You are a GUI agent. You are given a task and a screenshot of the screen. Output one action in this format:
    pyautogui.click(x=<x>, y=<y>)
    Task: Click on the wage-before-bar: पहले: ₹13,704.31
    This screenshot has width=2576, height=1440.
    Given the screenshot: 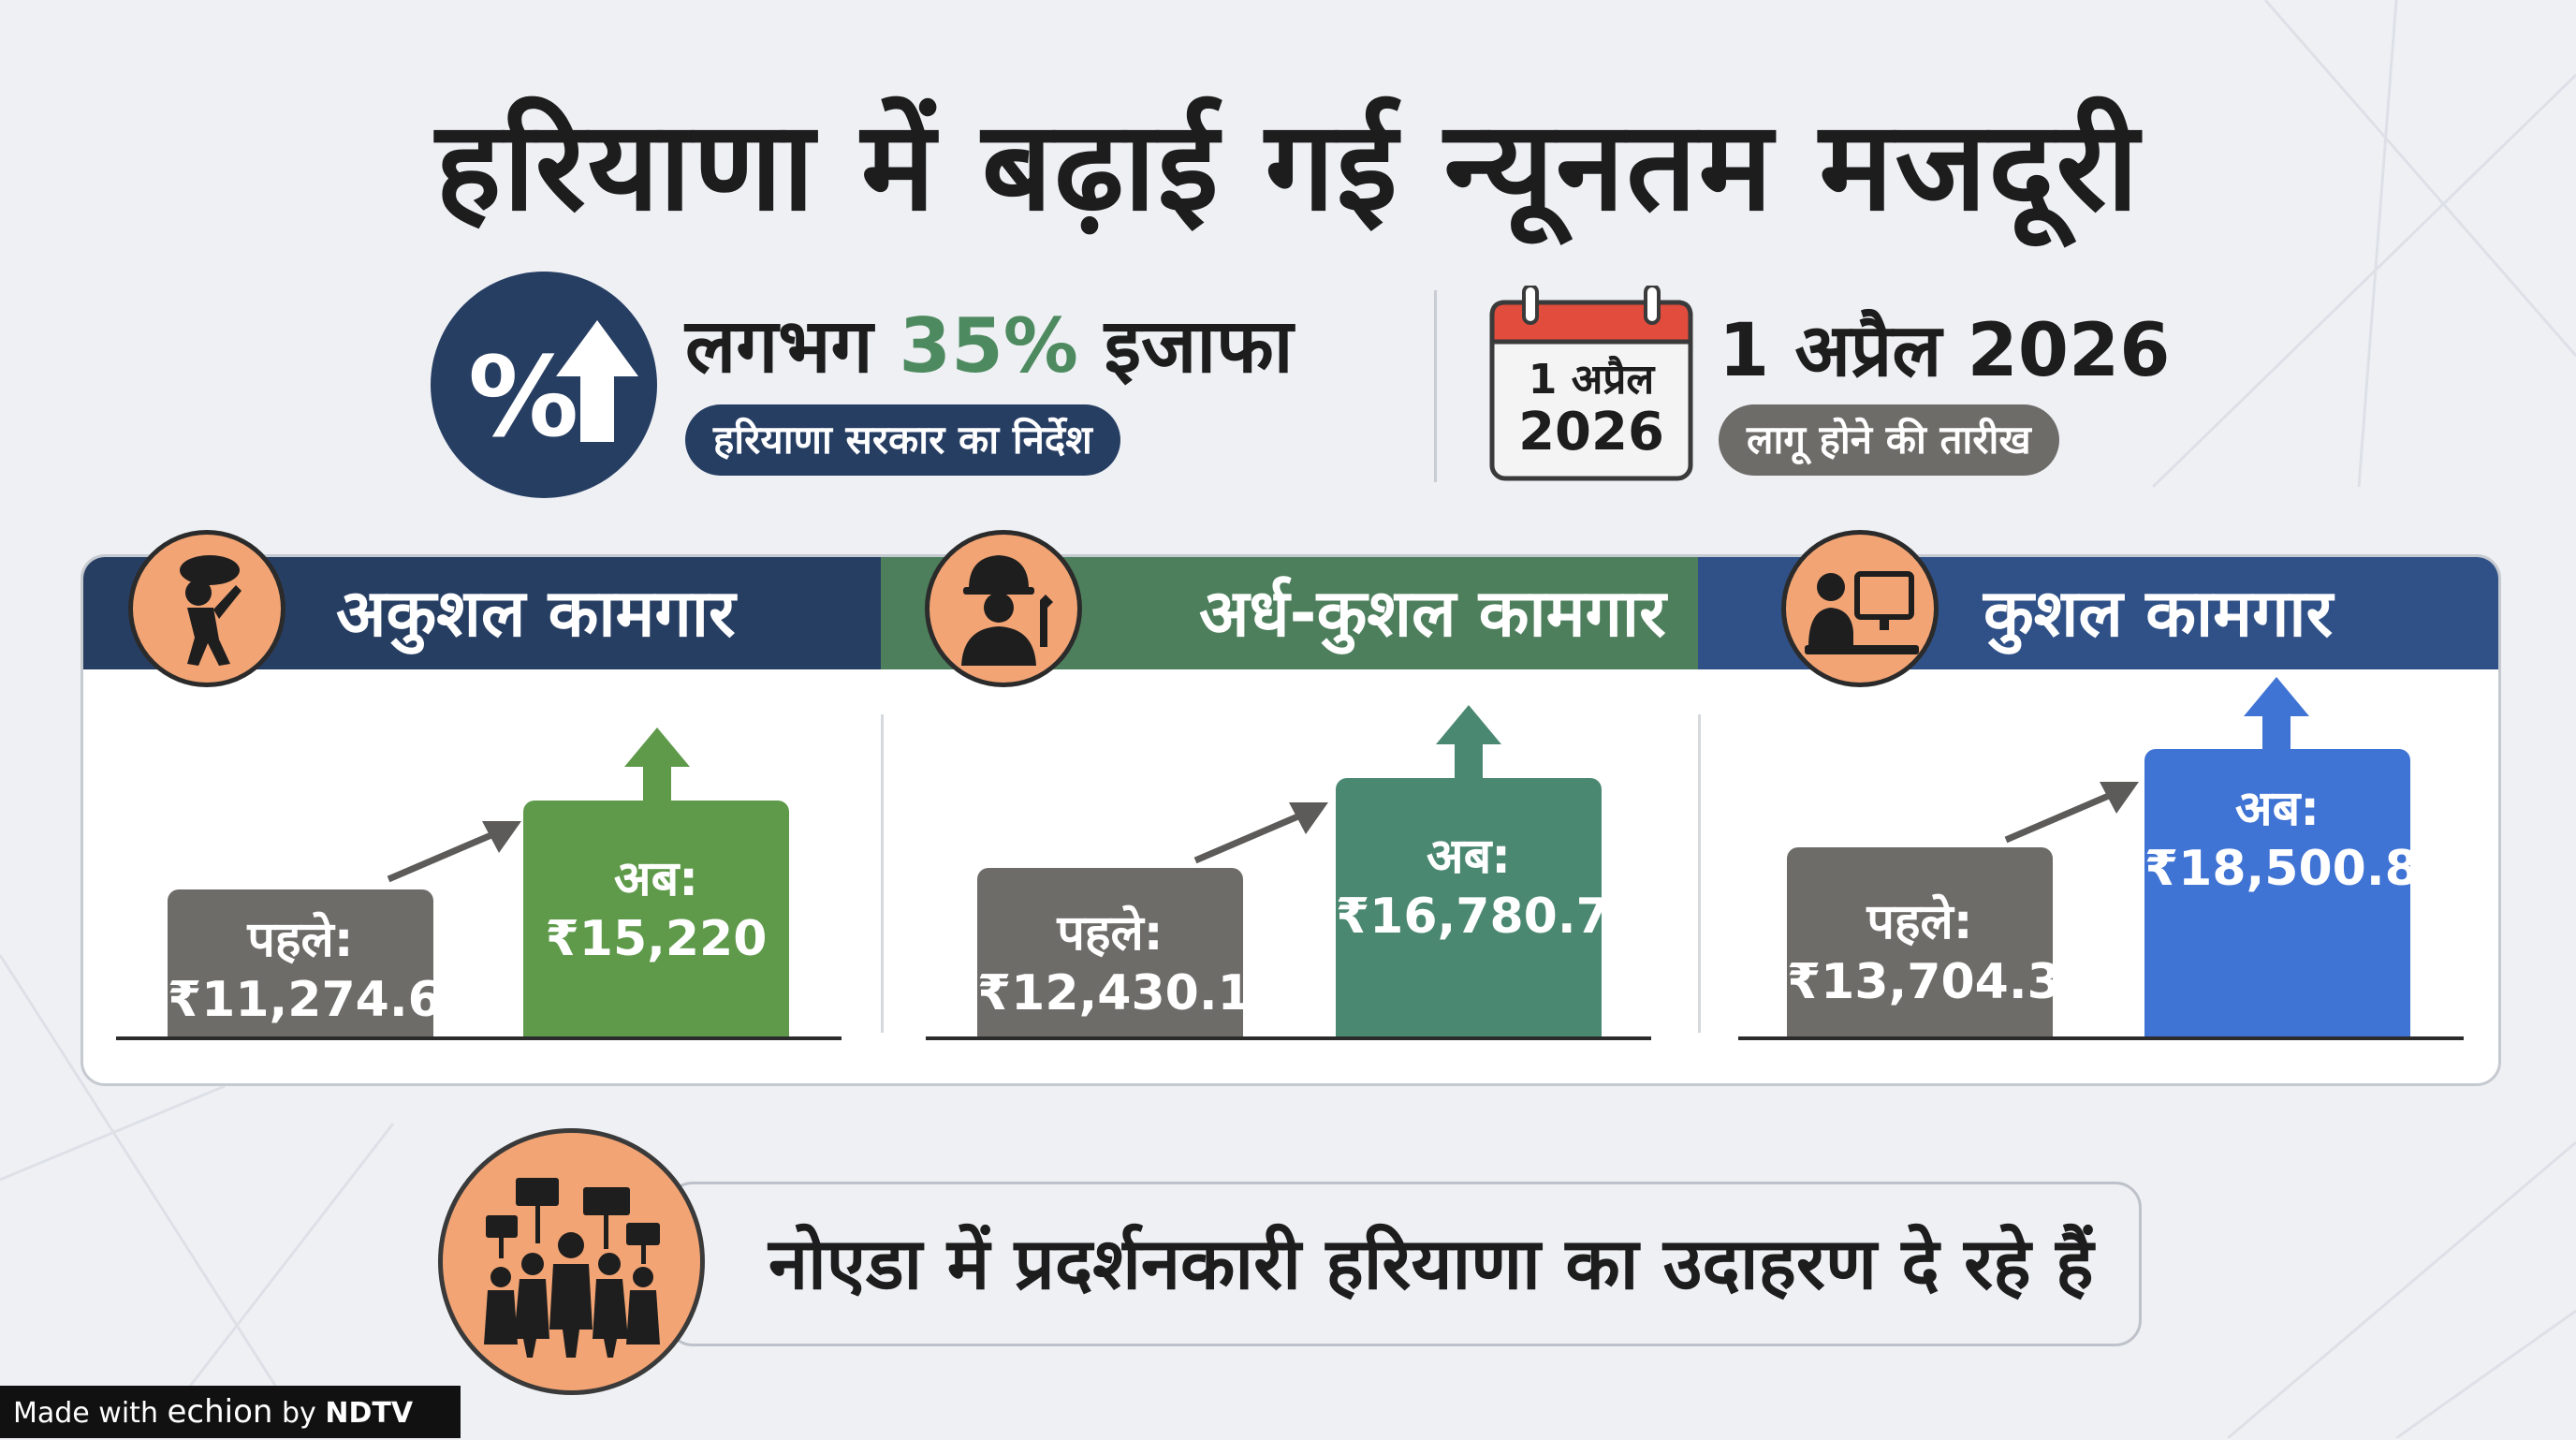 What is the action you would take?
    pyautogui.click(x=1941, y=941)
    